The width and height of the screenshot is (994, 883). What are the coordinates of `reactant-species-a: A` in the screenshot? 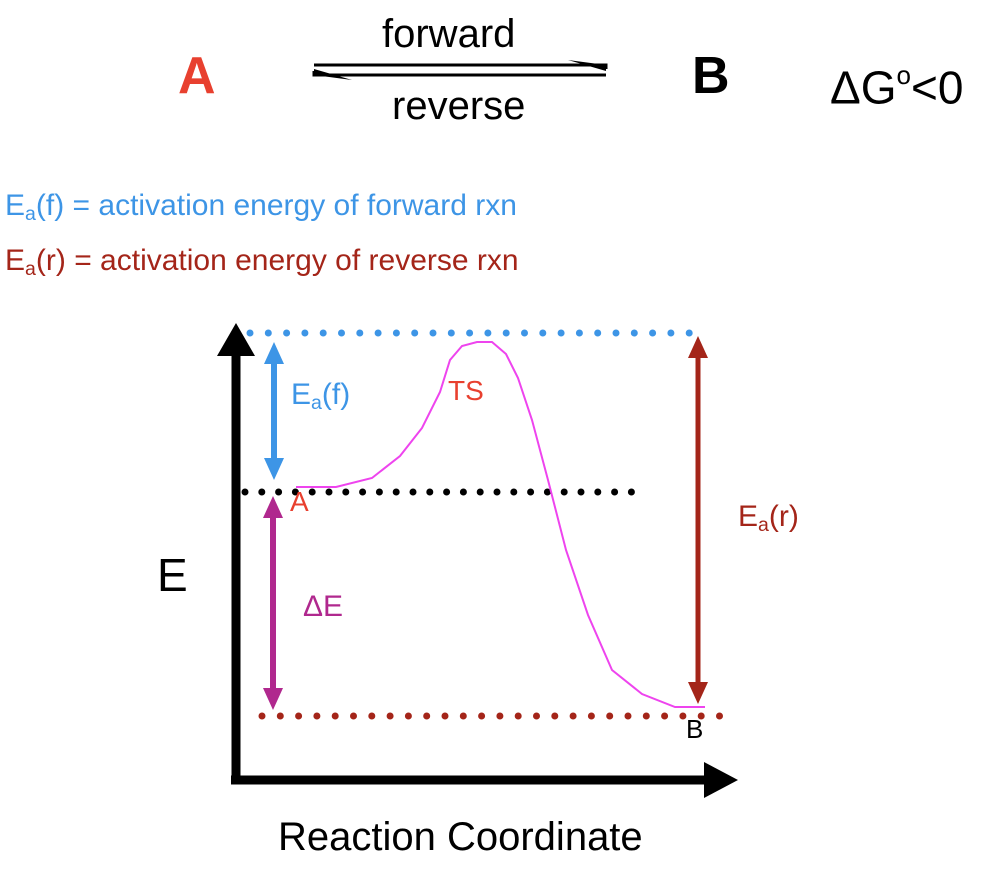 It's located at (197, 76).